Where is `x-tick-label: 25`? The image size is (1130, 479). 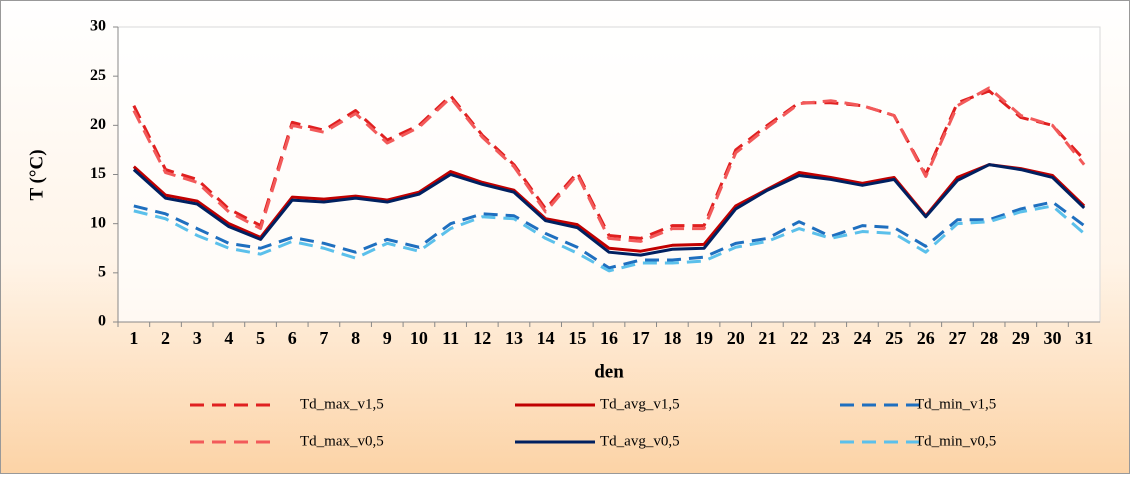
x-tick-label: 25 is located at coordinates (894, 338).